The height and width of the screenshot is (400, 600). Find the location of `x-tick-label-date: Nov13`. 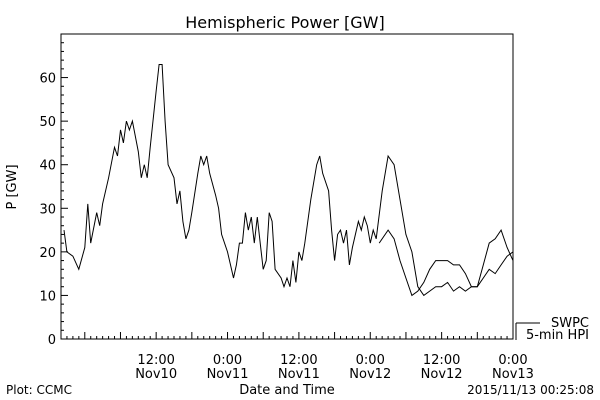

x-tick-label-date: Nov13 is located at coordinates (513, 374).